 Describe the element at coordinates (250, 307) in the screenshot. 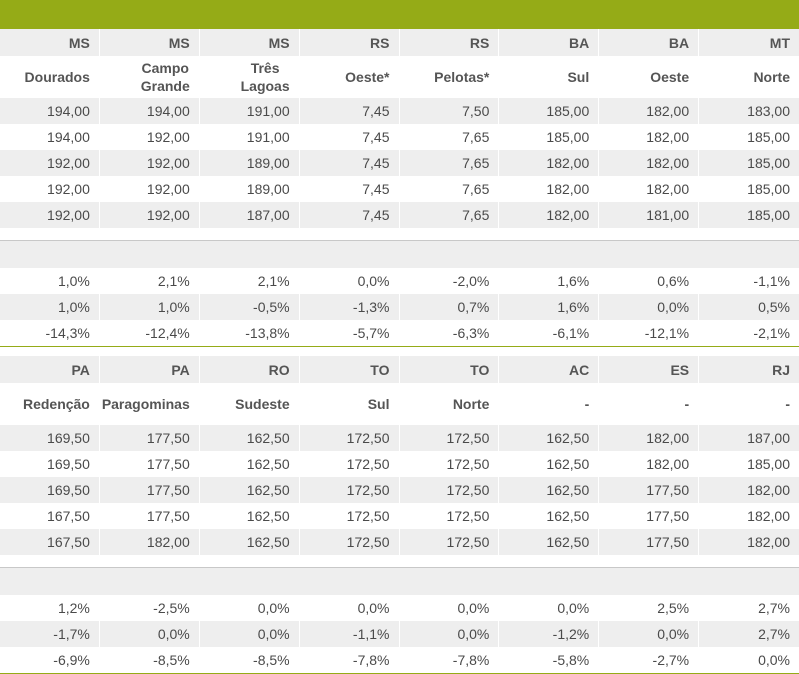

I see `change-cell: -0,5%` at that location.